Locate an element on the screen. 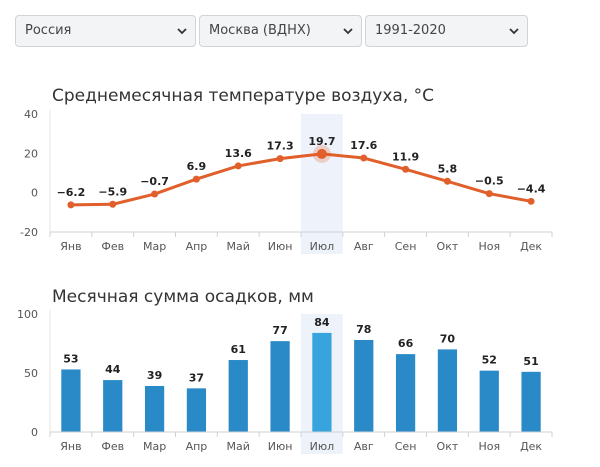  precipitation-chart-title: Месячная сумма осадков, мм is located at coordinates (183, 297).